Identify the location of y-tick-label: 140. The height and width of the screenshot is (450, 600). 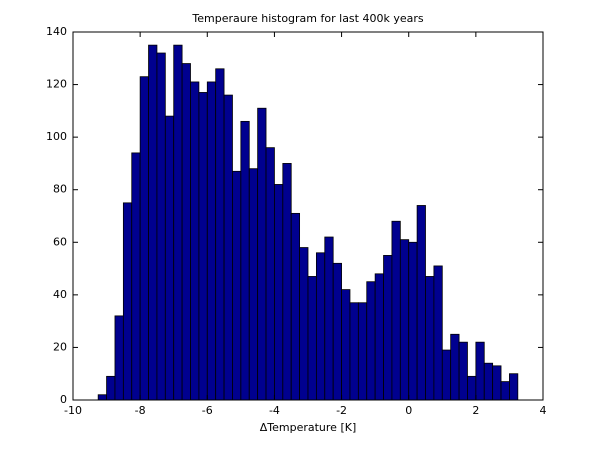
(56, 31).